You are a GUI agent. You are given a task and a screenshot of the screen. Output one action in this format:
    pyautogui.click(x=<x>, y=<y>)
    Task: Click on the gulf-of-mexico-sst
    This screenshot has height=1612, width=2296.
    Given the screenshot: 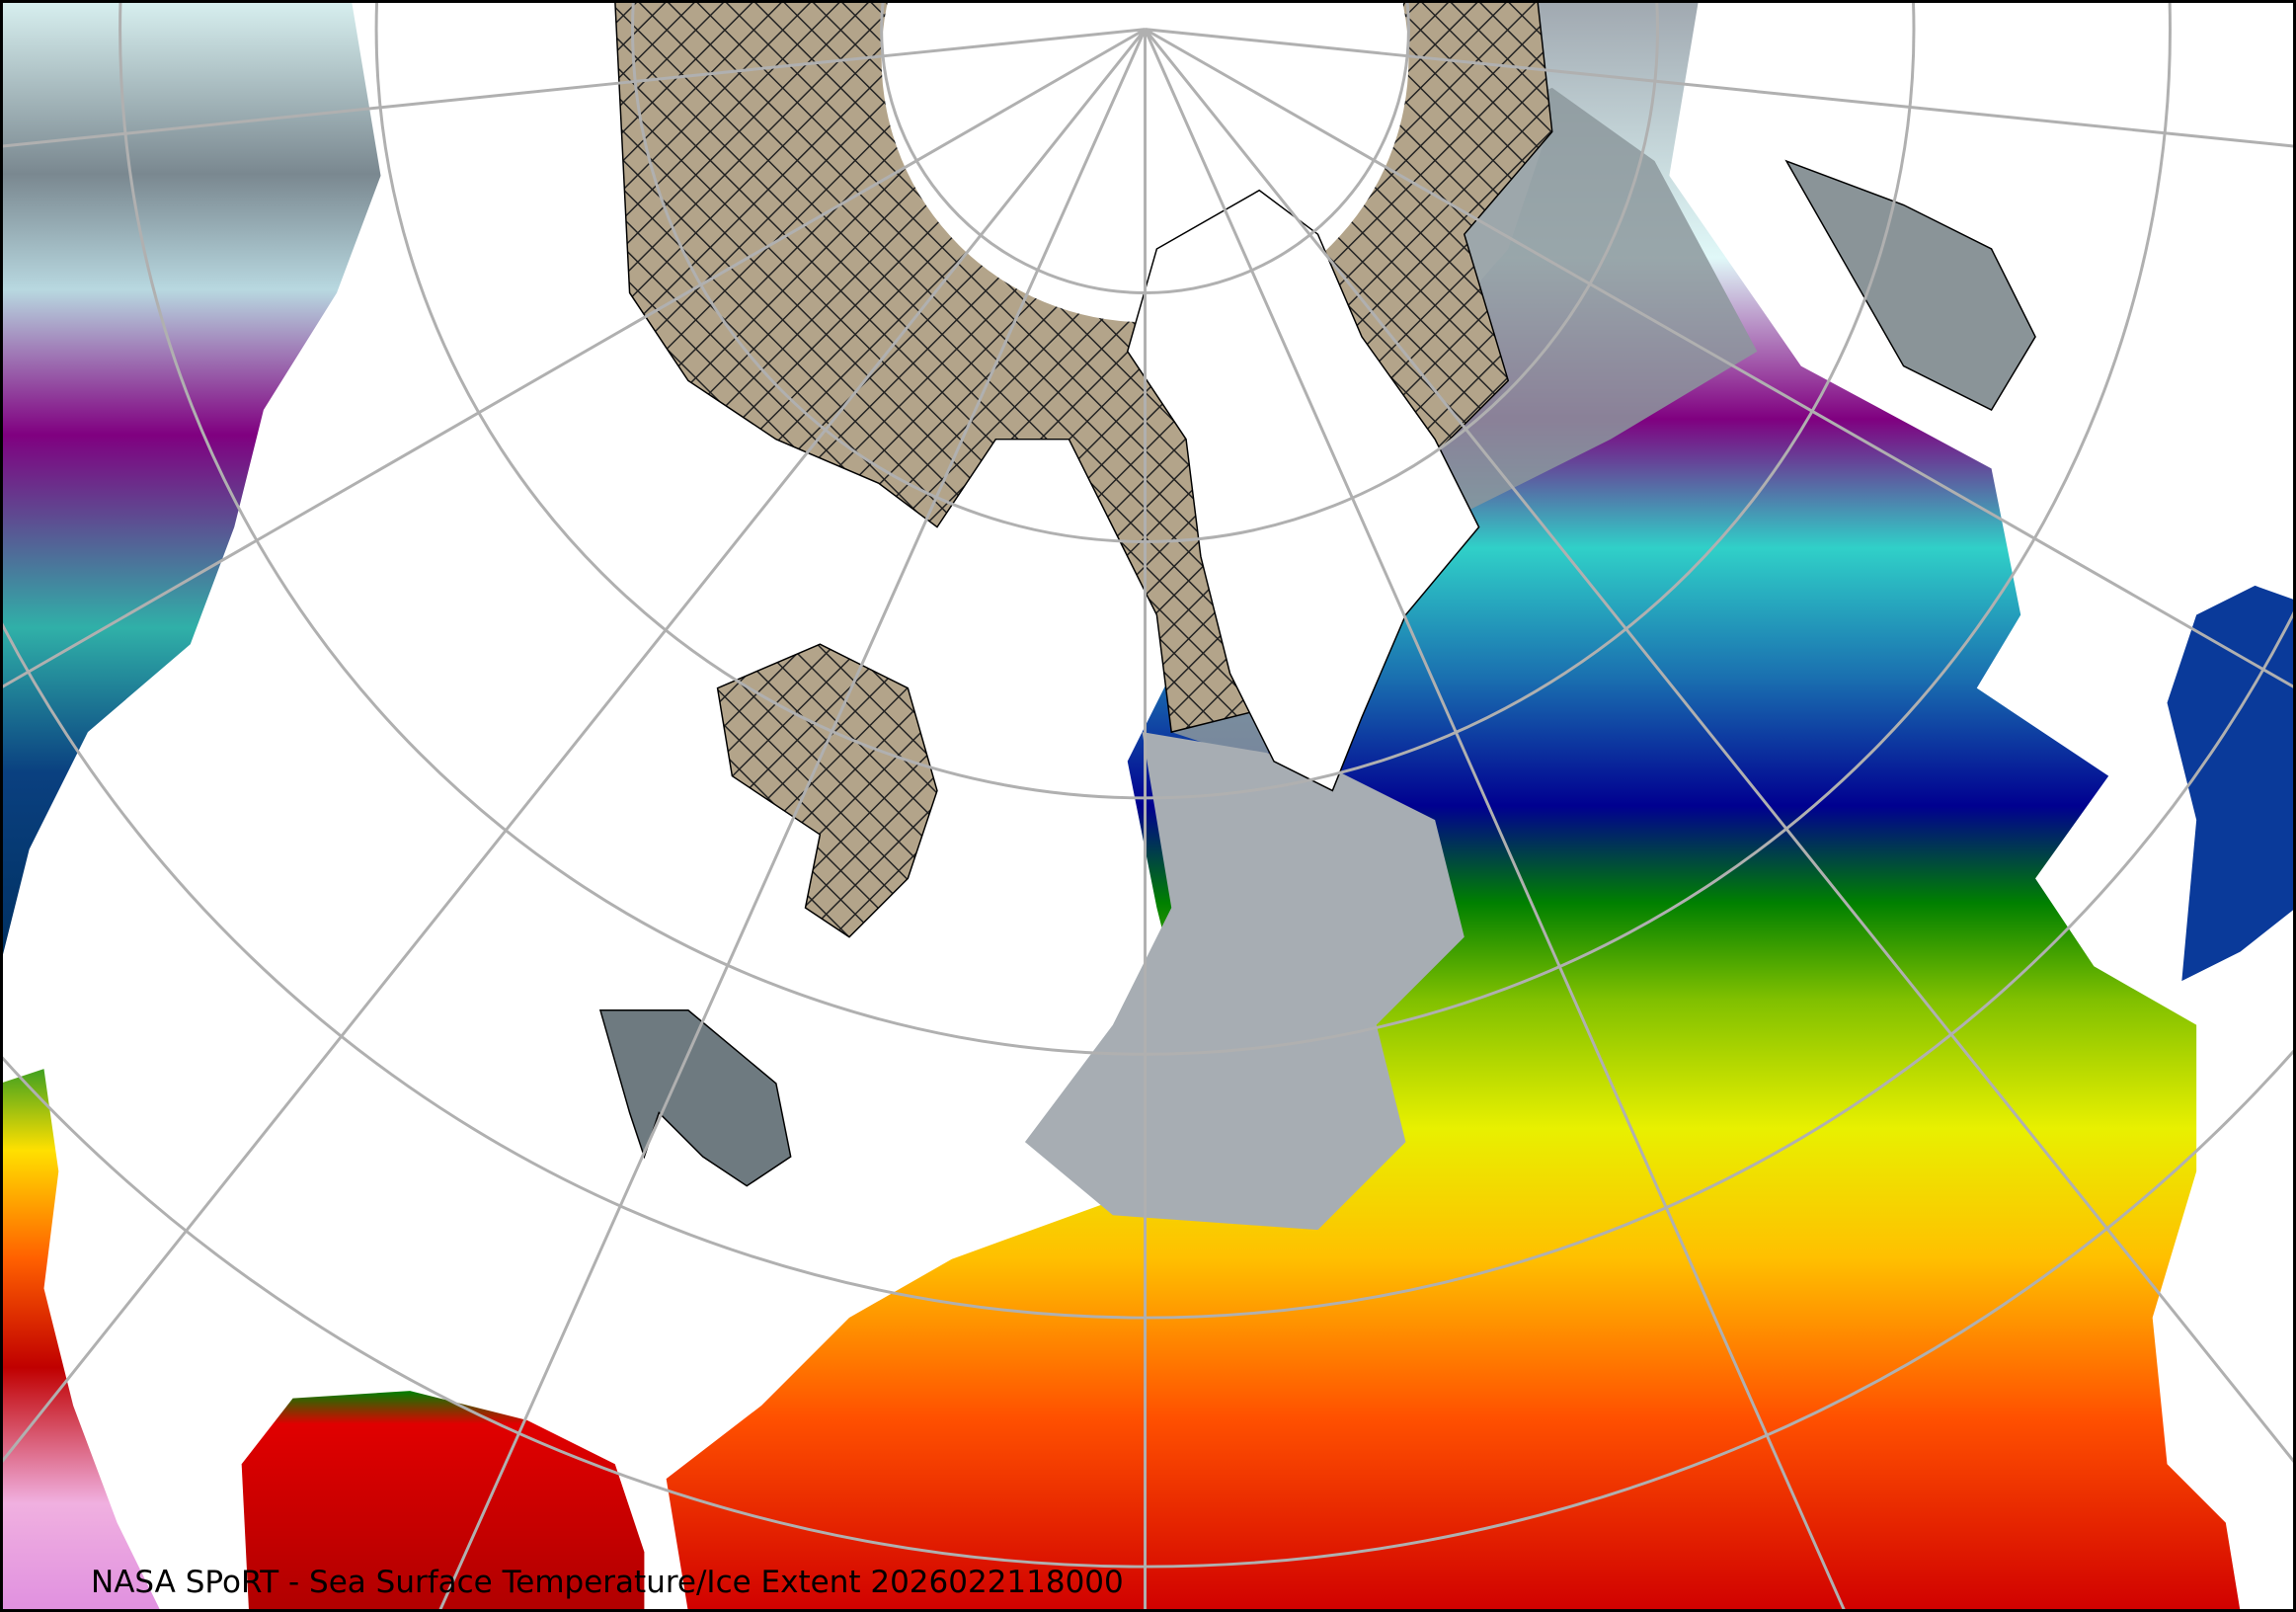 What is the action you would take?
    pyautogui.click(x=443, y=1502)
    